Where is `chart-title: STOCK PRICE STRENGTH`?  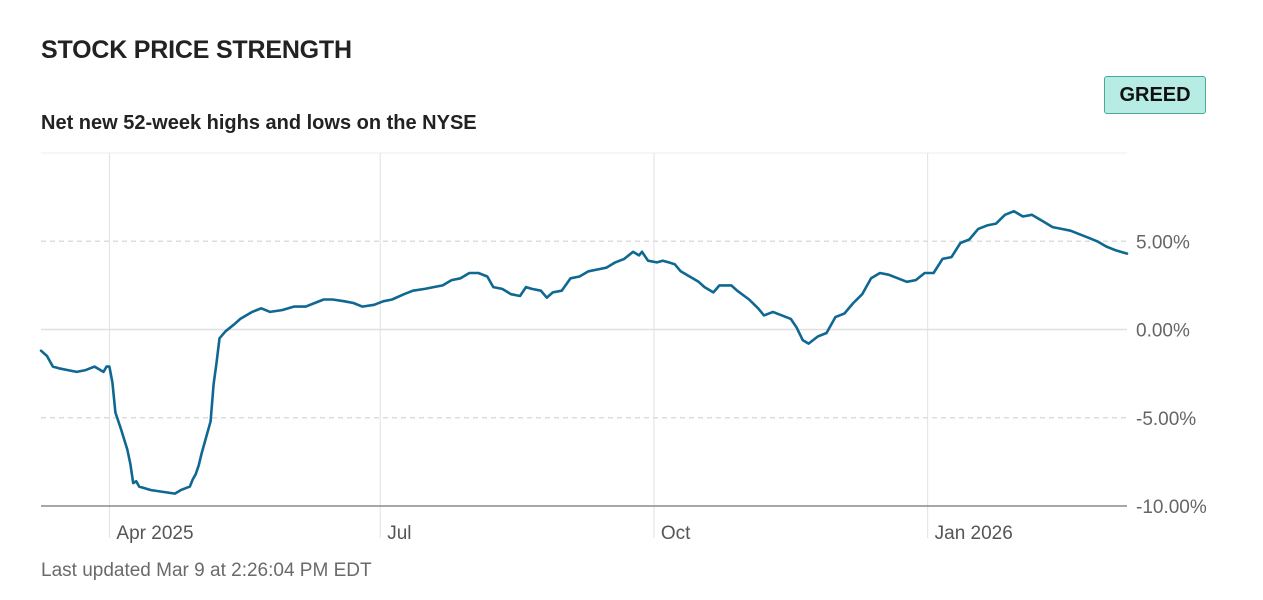 chart-title: STOCK PRICE STRENGTH is located at coordinates (196, 50).